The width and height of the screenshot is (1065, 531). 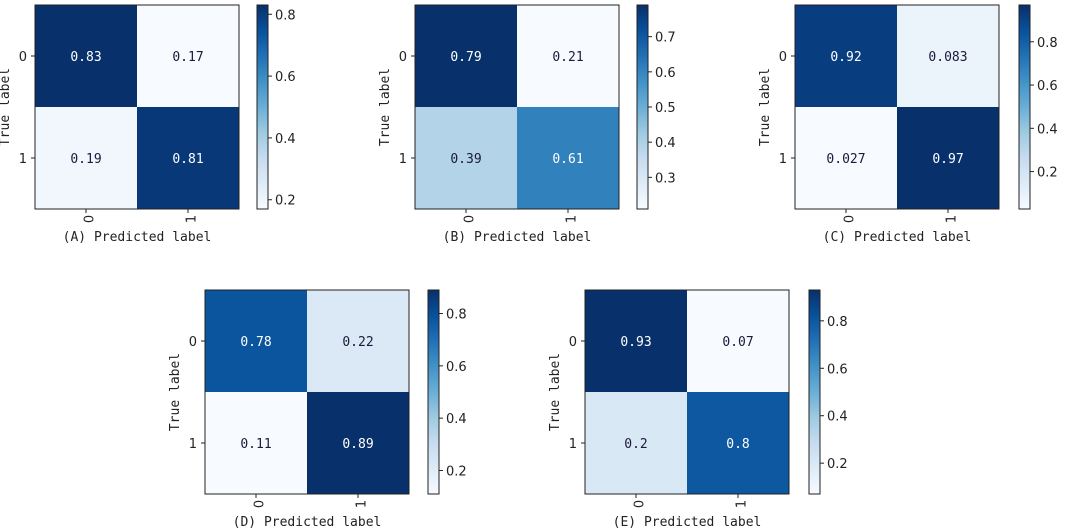 I want to click on cell-value: 0.8, so click(x=737, y=444).